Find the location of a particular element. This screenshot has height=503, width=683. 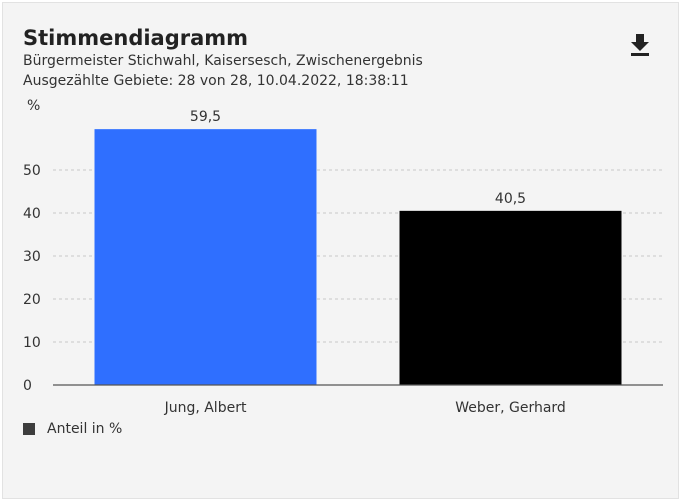

download-button is located at coordinates (640, 44).